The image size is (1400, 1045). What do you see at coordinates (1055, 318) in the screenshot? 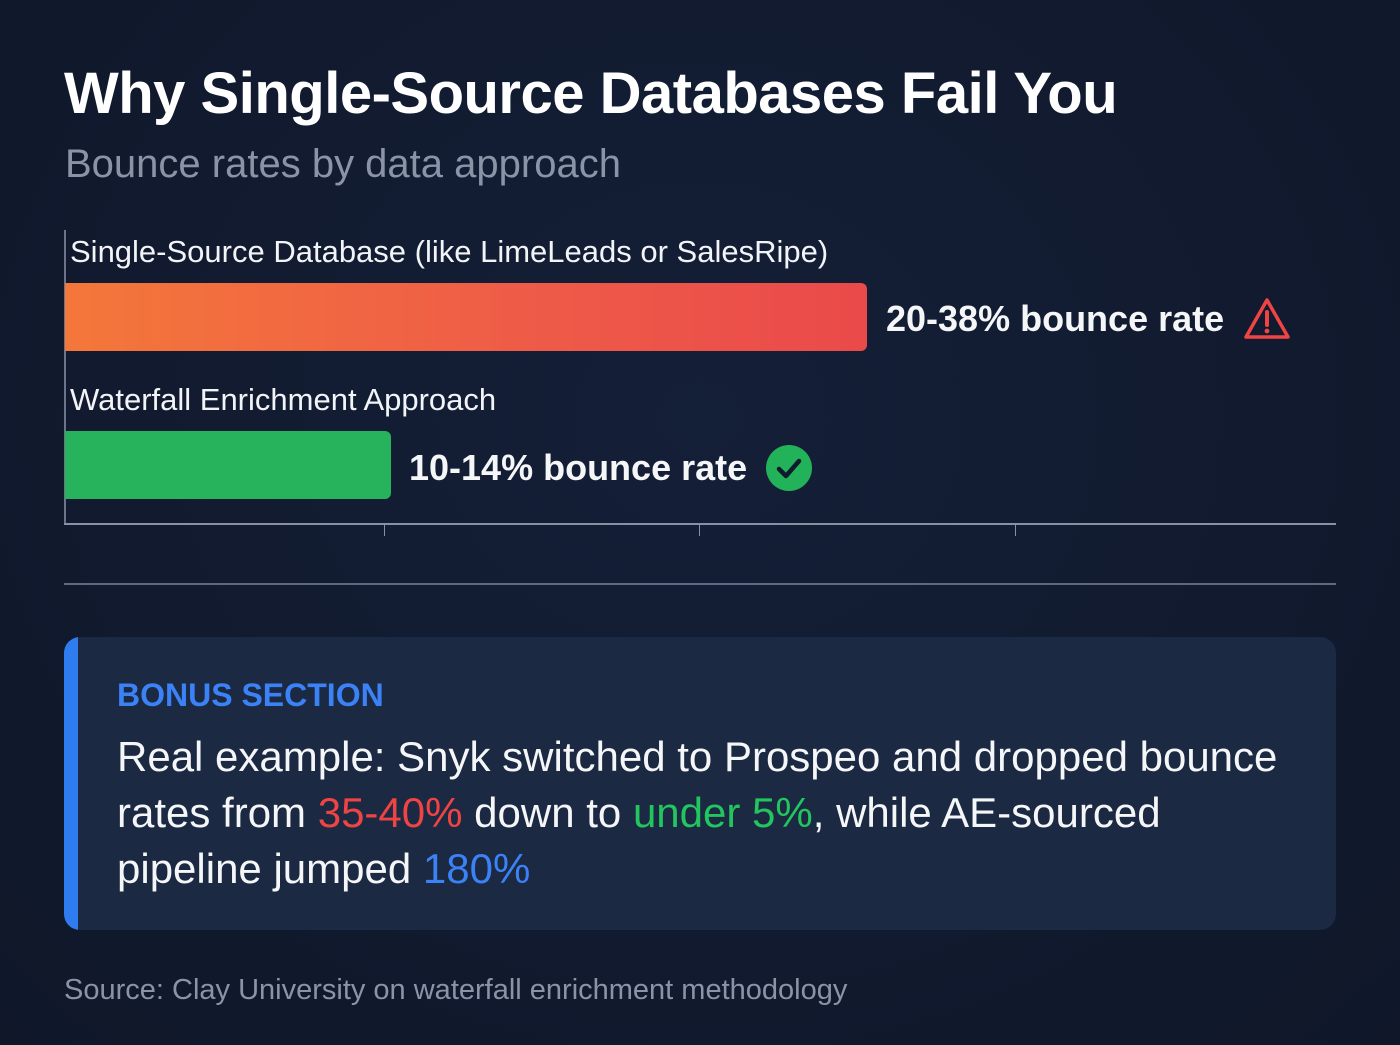
I see `value-text: 20-38% bounce rate` at bounding box center [1055, 318].